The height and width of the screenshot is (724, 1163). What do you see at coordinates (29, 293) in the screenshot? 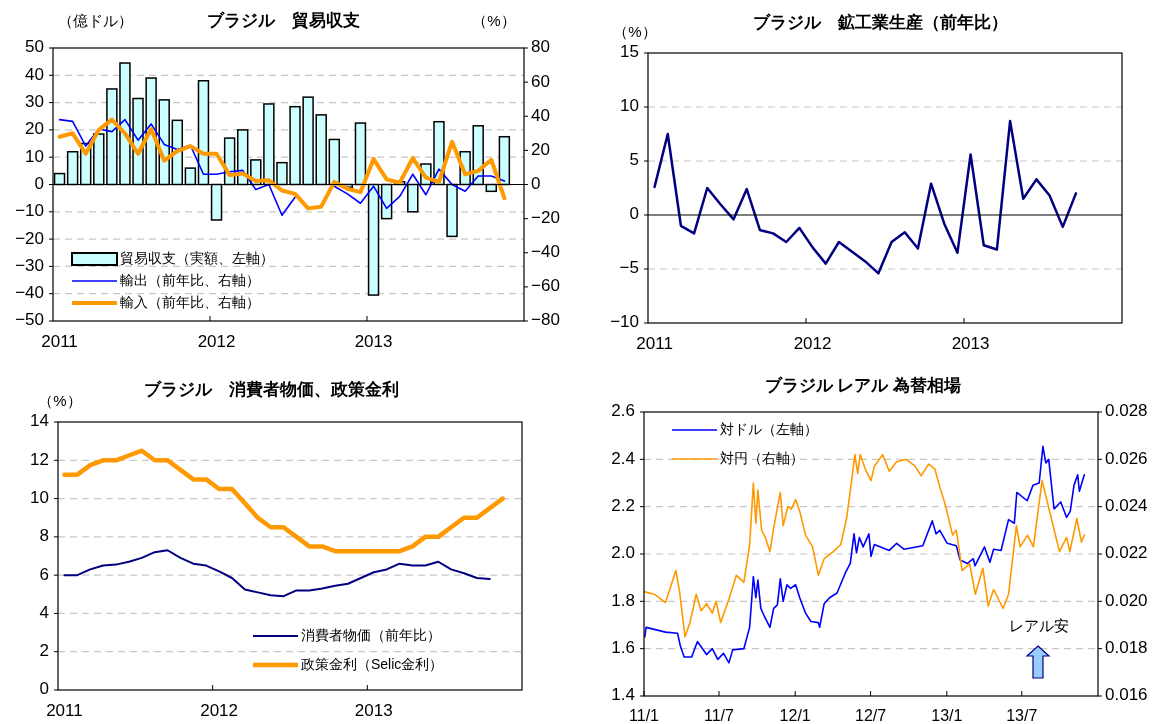
I see `y-tick-label: −40` at bounding box center [29, 293].